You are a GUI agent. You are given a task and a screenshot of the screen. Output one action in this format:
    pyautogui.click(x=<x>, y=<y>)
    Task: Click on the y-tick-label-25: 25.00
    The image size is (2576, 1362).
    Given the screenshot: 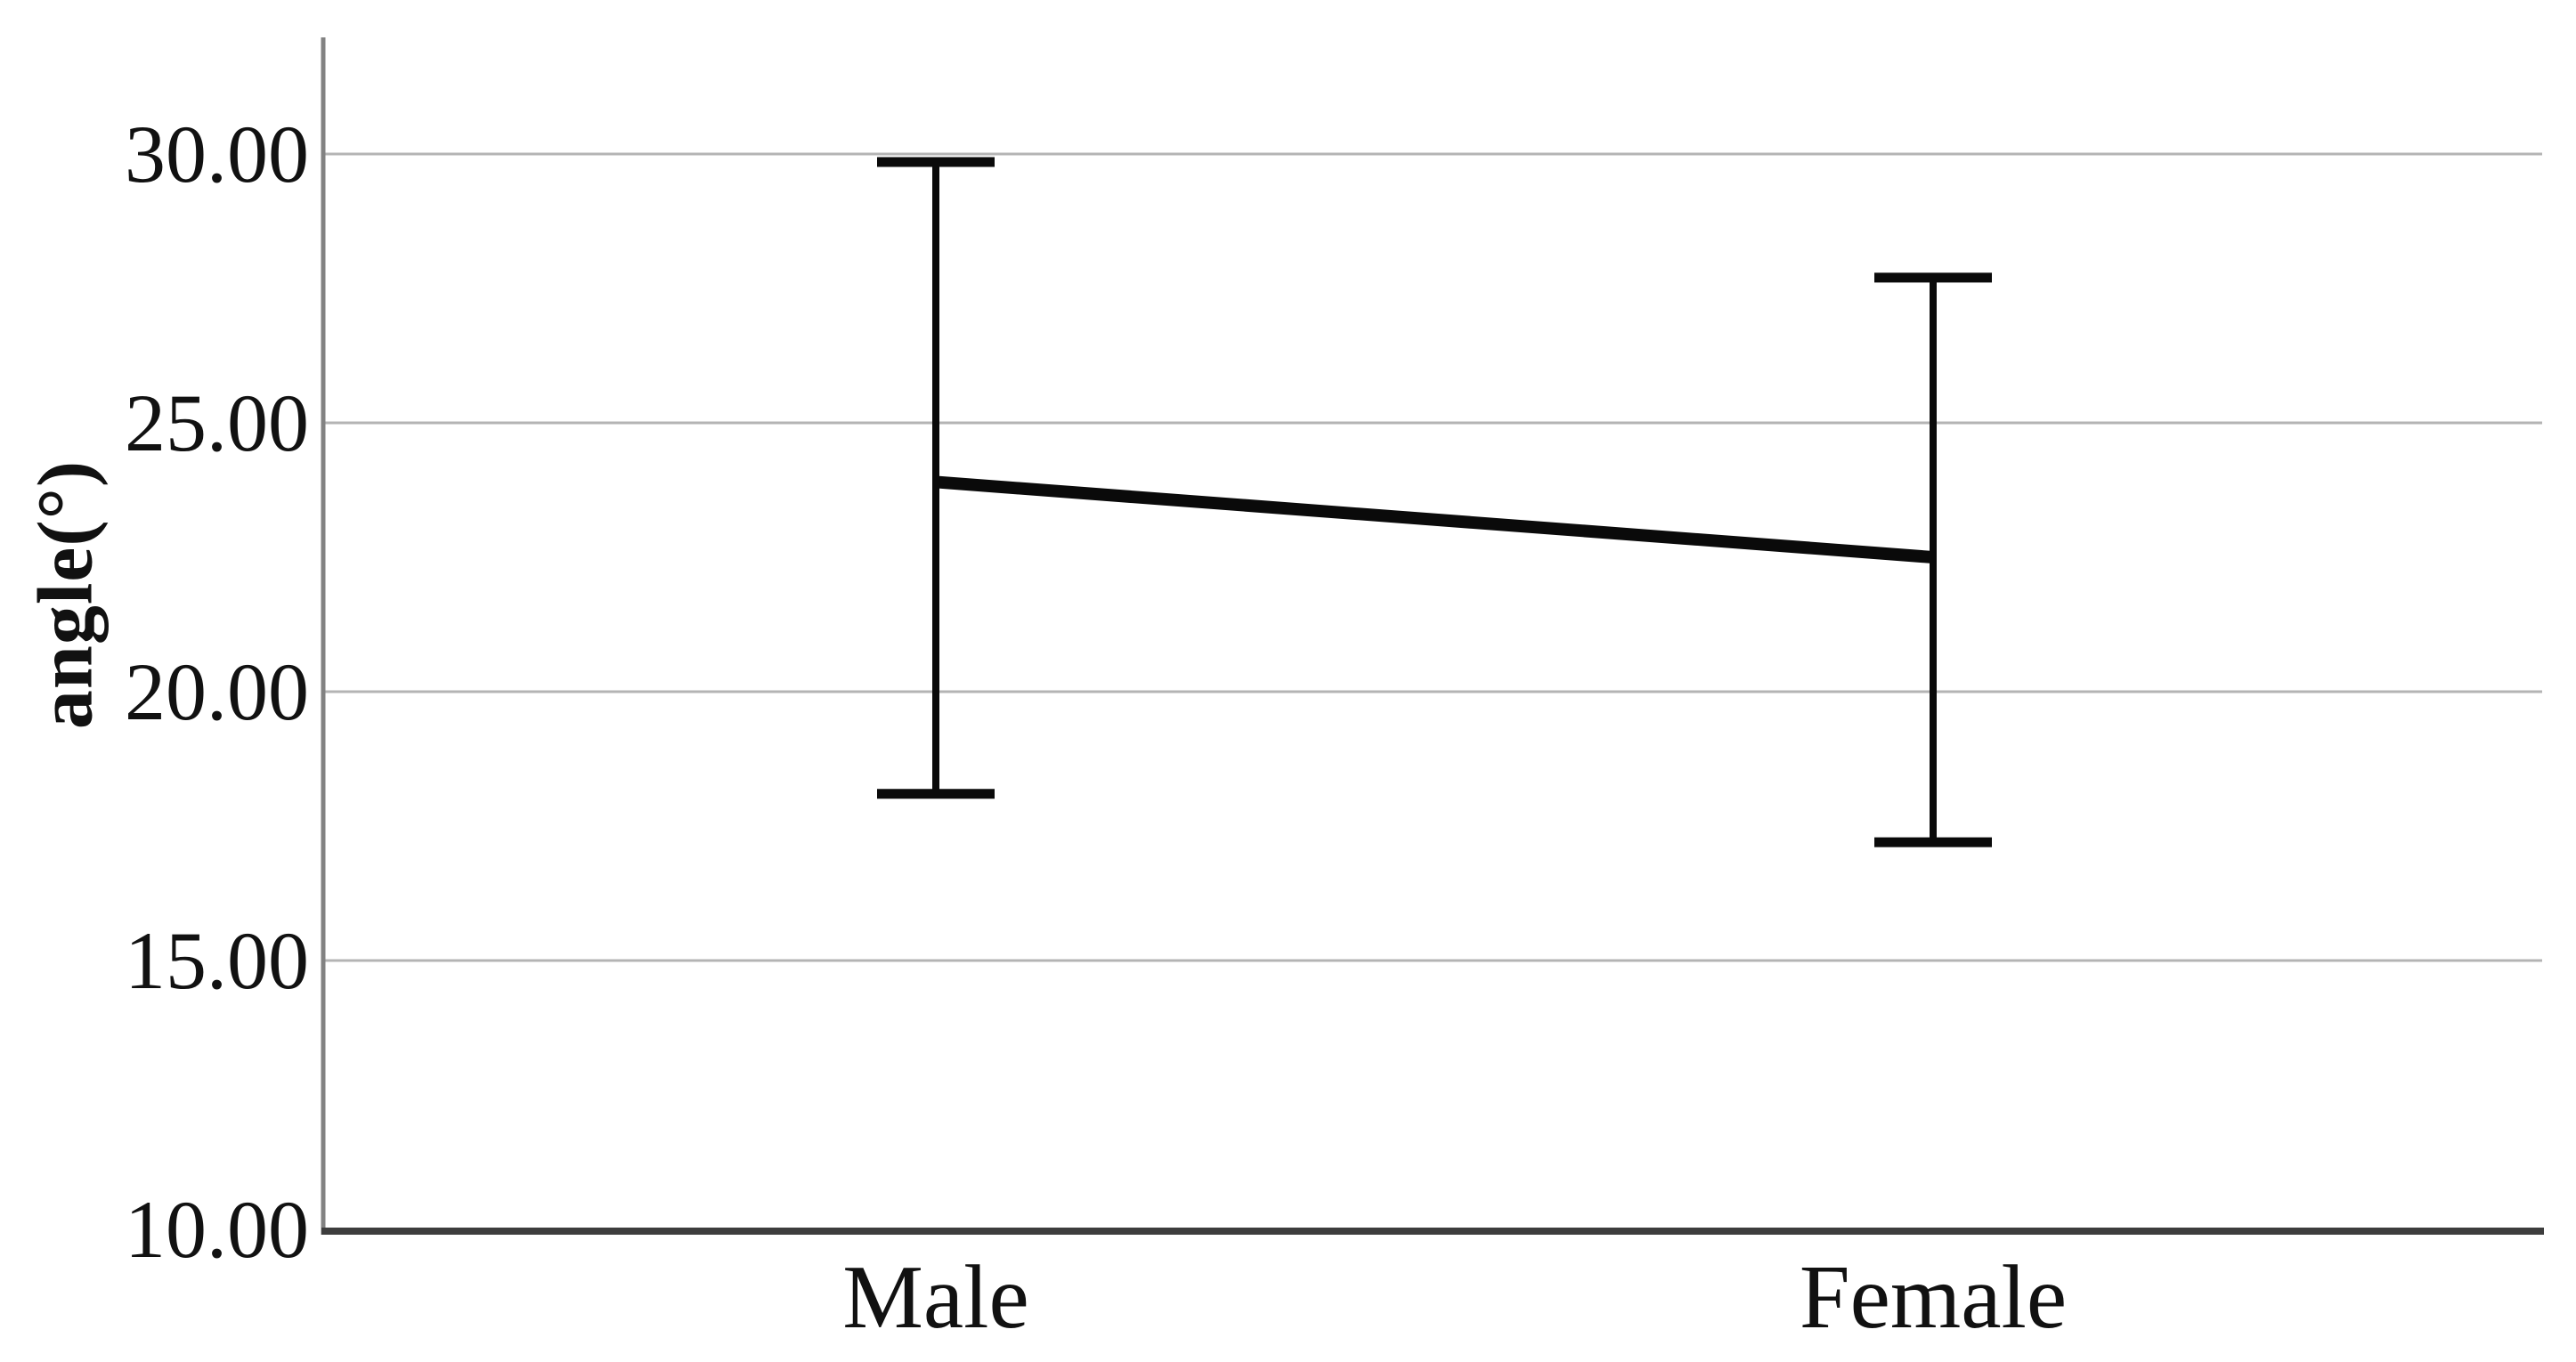 What is the action you would take?
    pyautogui.click(x=217, y=422)
    